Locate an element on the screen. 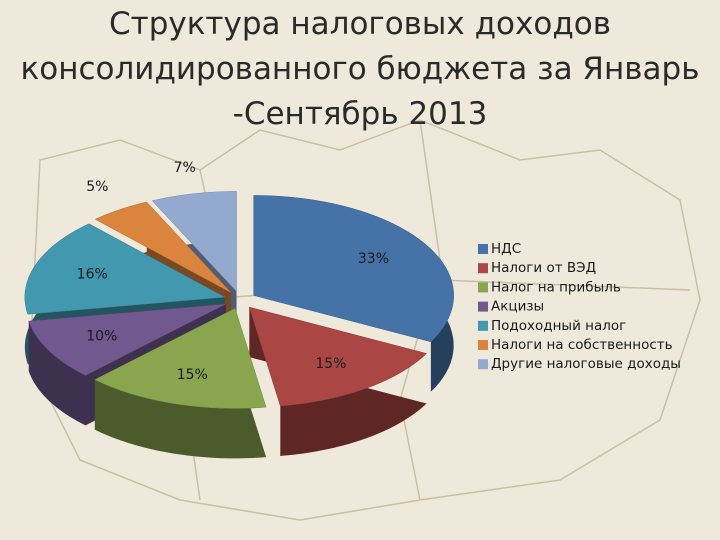 The height and width of the screenshot is (540, 720). data-label: 16% is located at coordinates (92, 275).